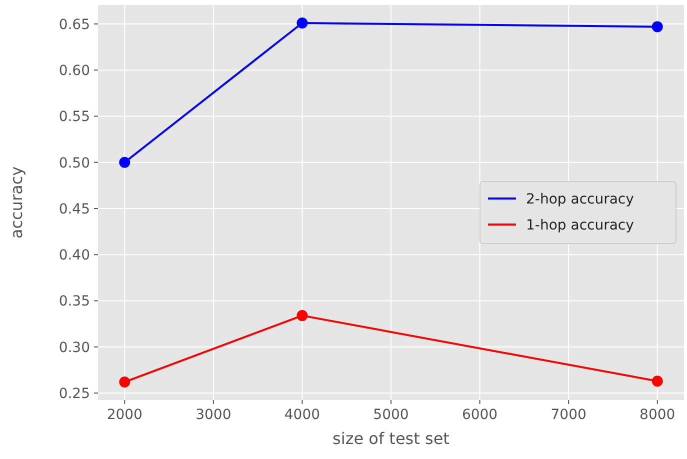 This screenshot has height=459, width=687. What do you see at coordinates (74, 24) in the screenshot?
I see `y-tick-label: 0.65` at bounding box center [74, 24].